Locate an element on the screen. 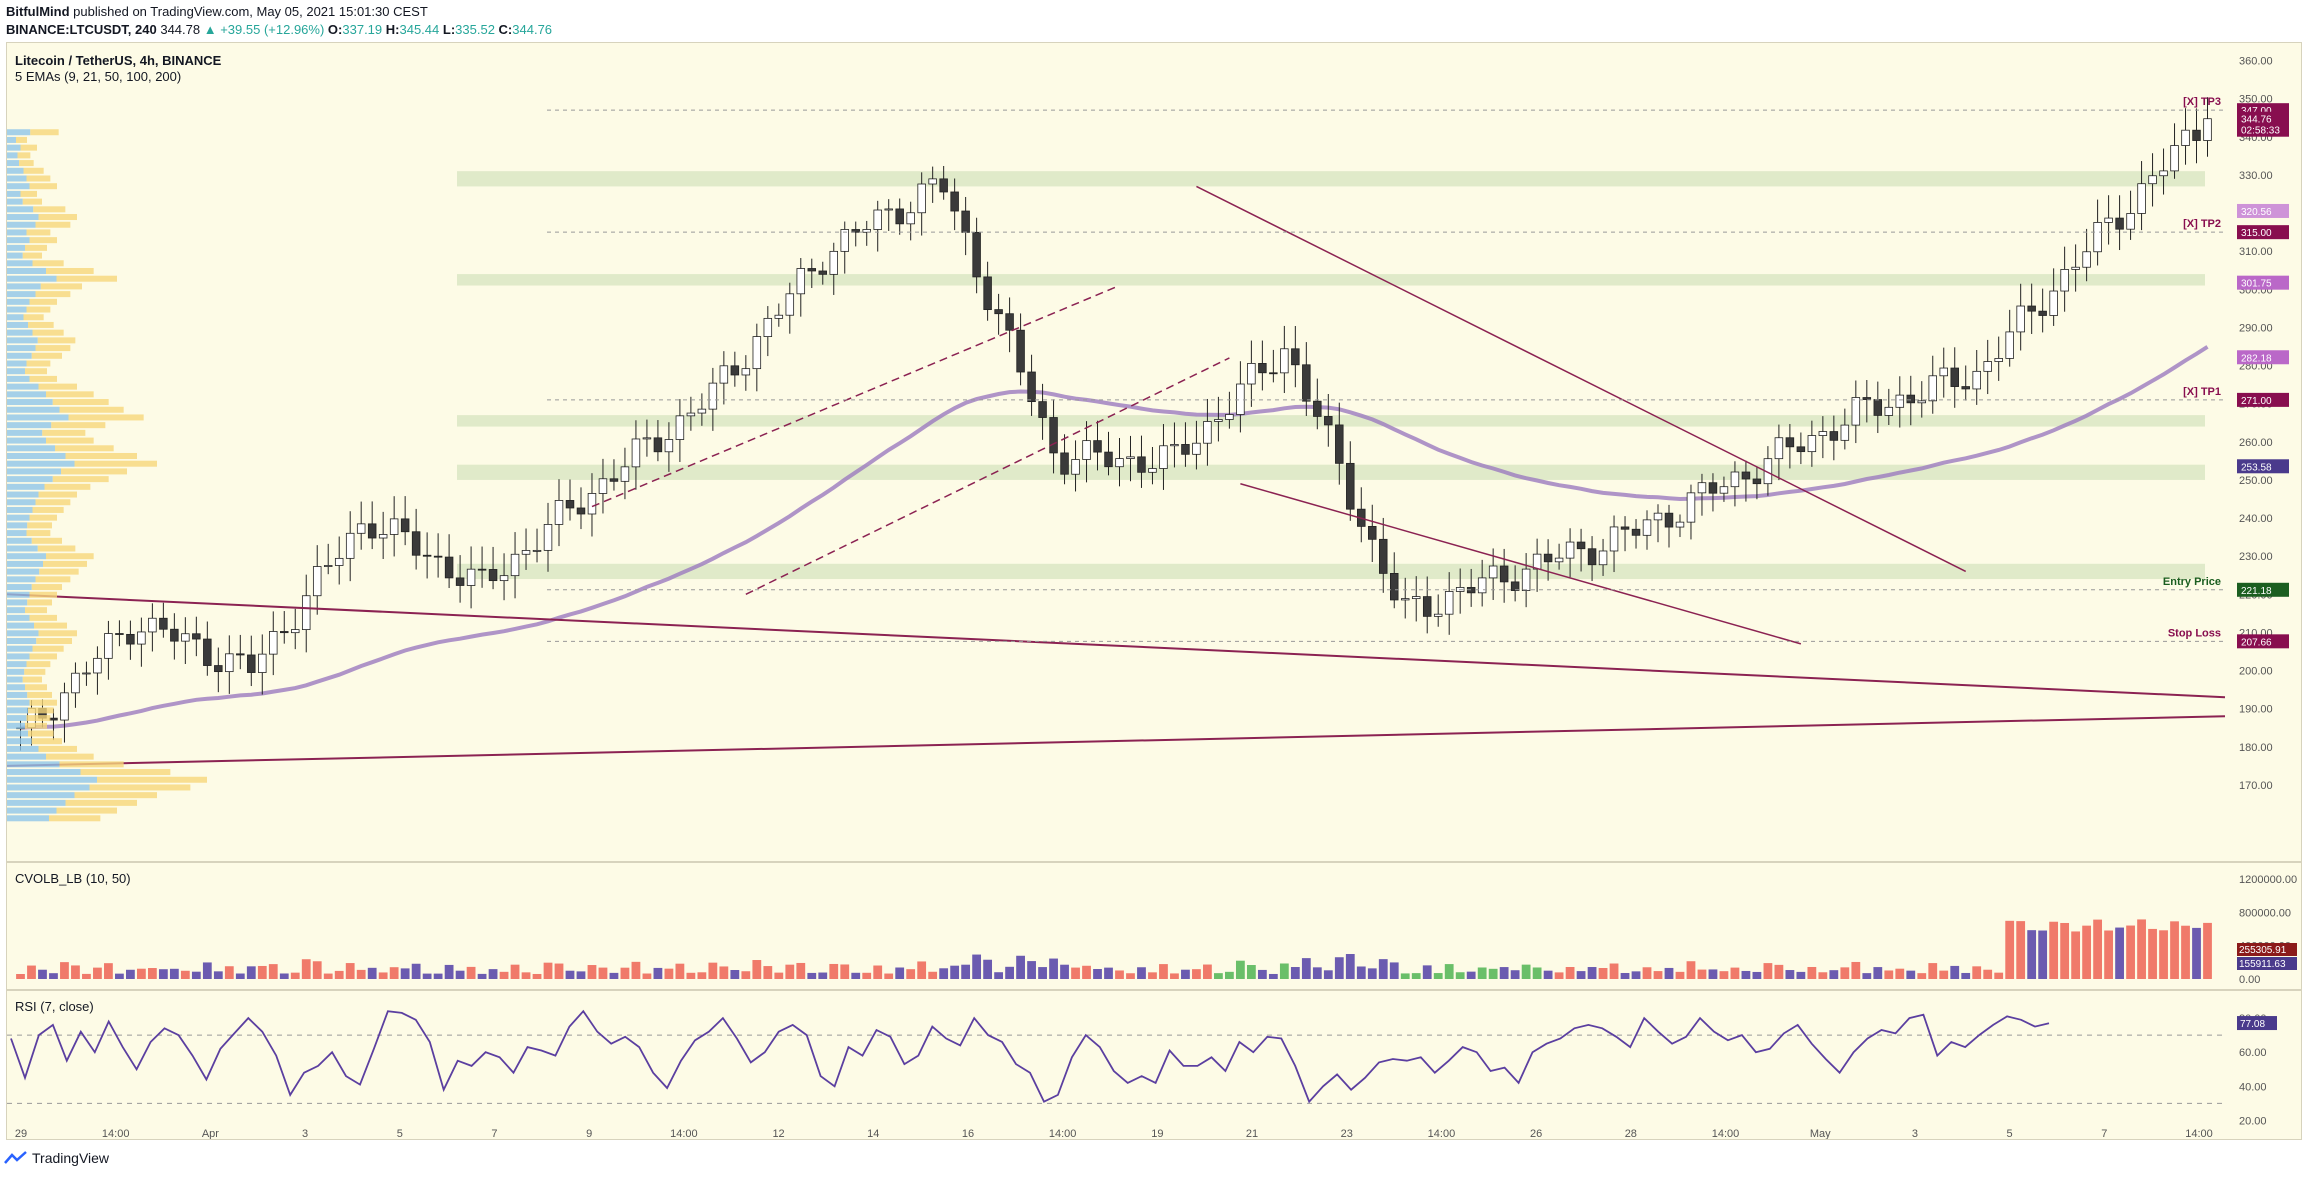 This screenshot has height=1179, width=2308. trendline-downtrend is located at coordinates (1581, 379).